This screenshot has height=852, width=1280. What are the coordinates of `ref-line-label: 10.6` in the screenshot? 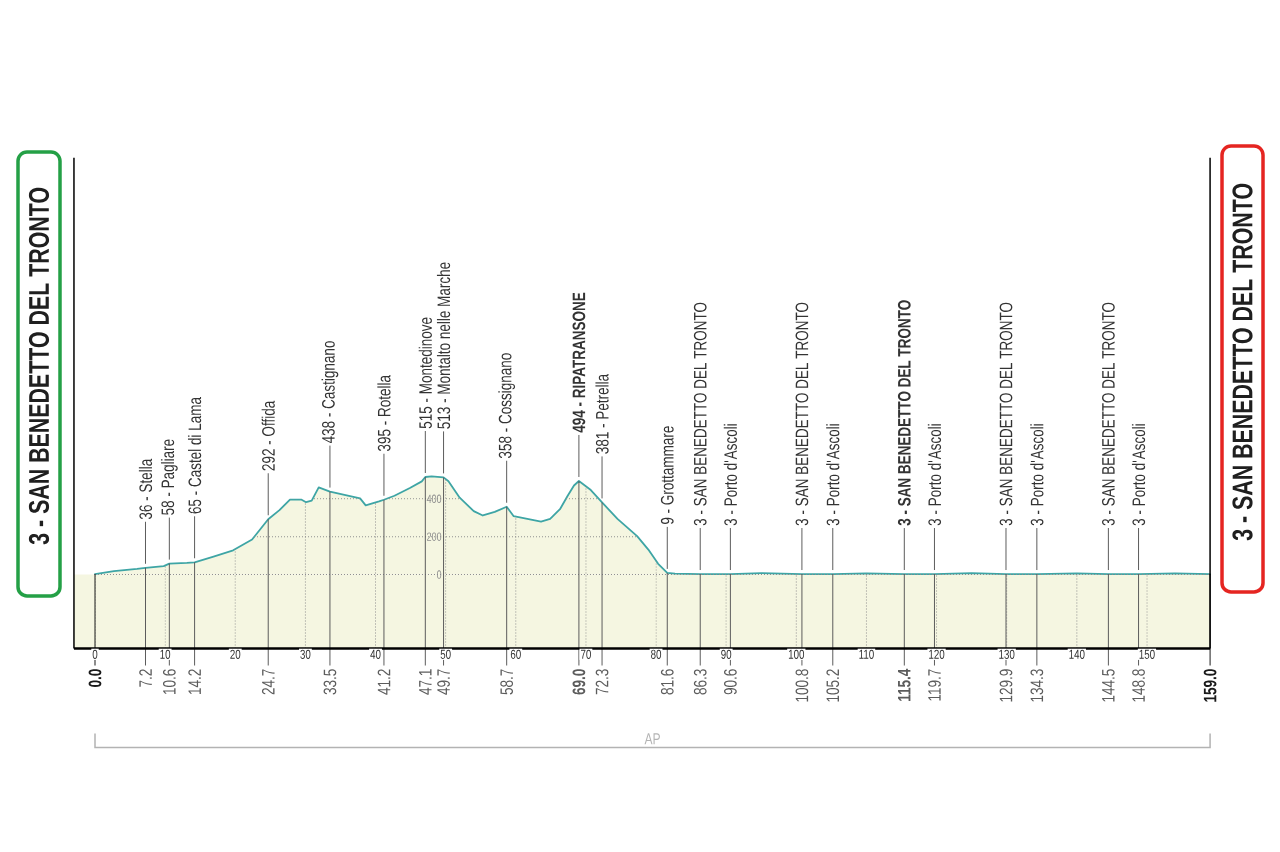 It's located at (169, 681).